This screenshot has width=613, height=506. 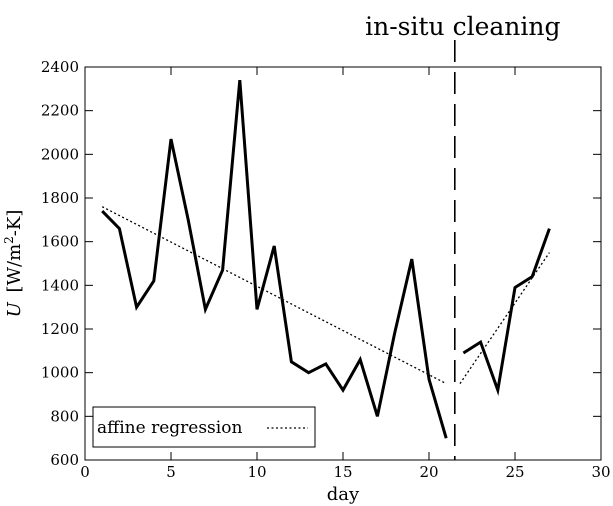 I want to click on y-axis-label: U [W/m2-K], so click(x=13, y=264).